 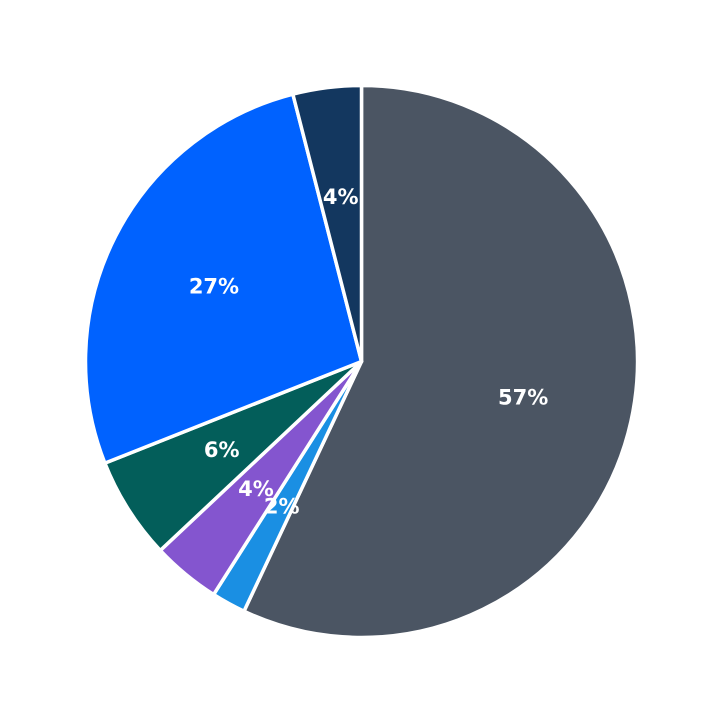 I want to click on slice-label-1: 57%, so click(x=523, y=398).